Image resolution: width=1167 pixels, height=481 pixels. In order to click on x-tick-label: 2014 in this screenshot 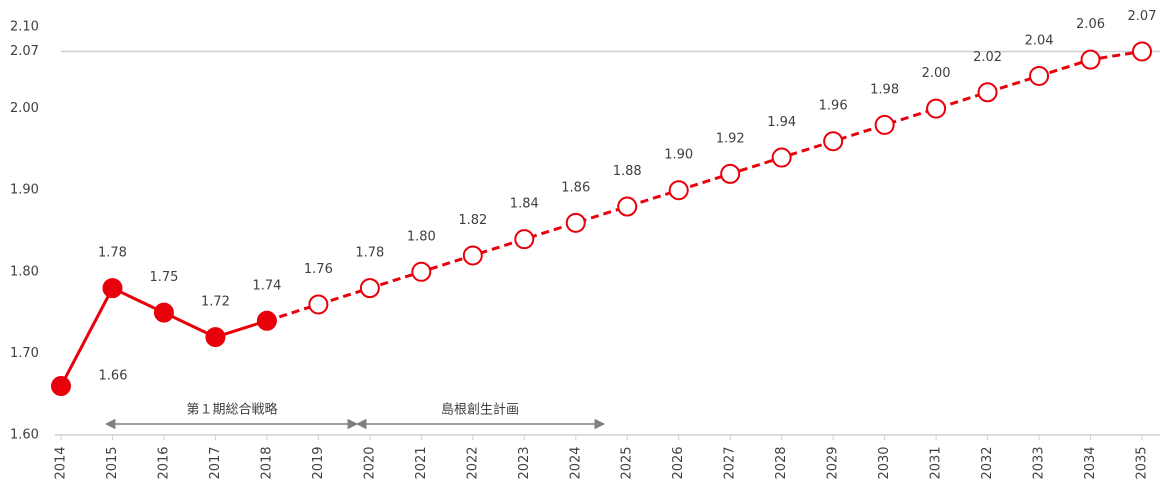, I will do `click(61, 462)`.